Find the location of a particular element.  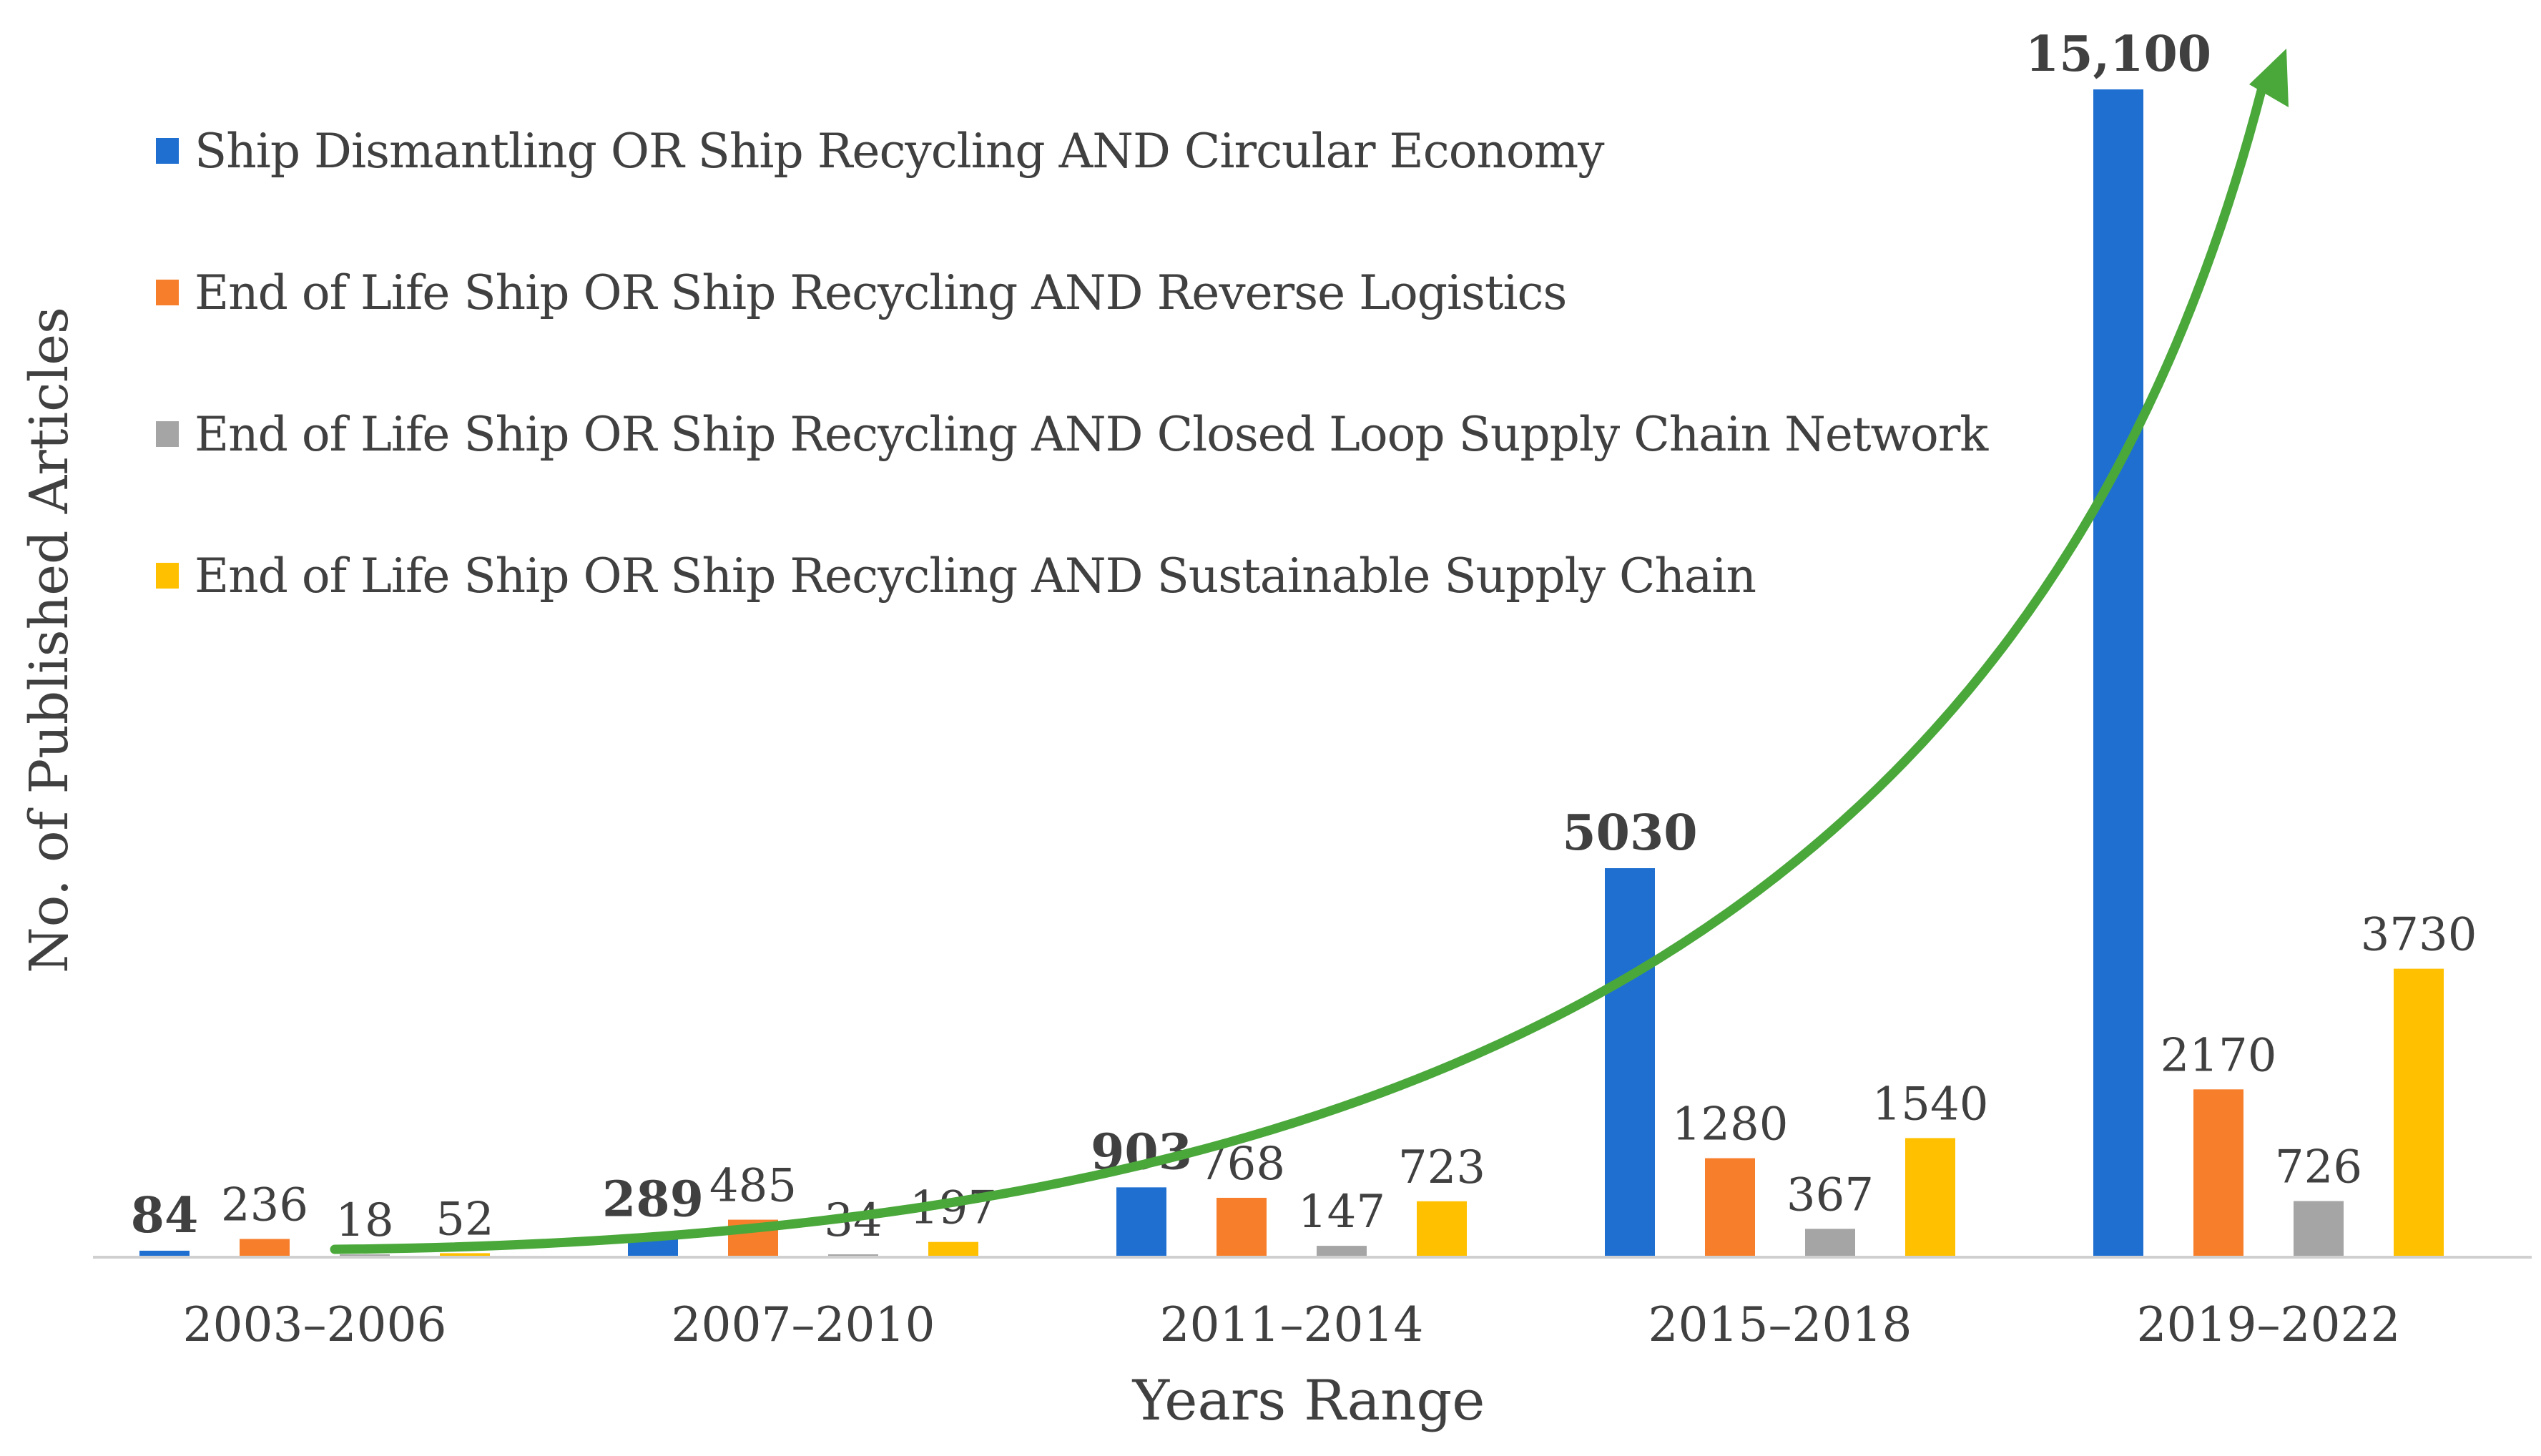

y-axis-title: No. of Published Articles is located at coordinates (50, 640).